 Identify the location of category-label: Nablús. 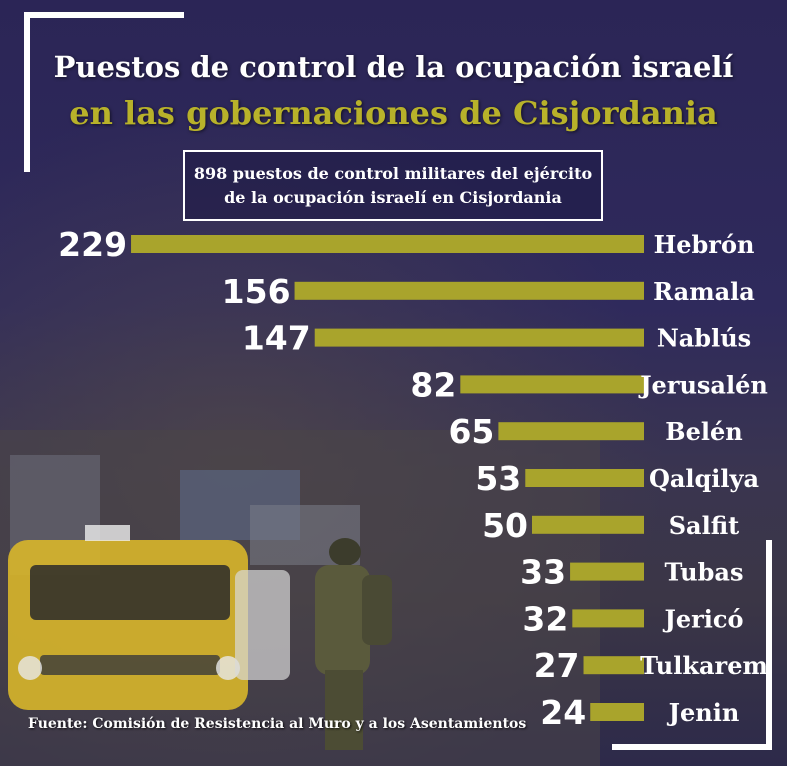
(704, 338).